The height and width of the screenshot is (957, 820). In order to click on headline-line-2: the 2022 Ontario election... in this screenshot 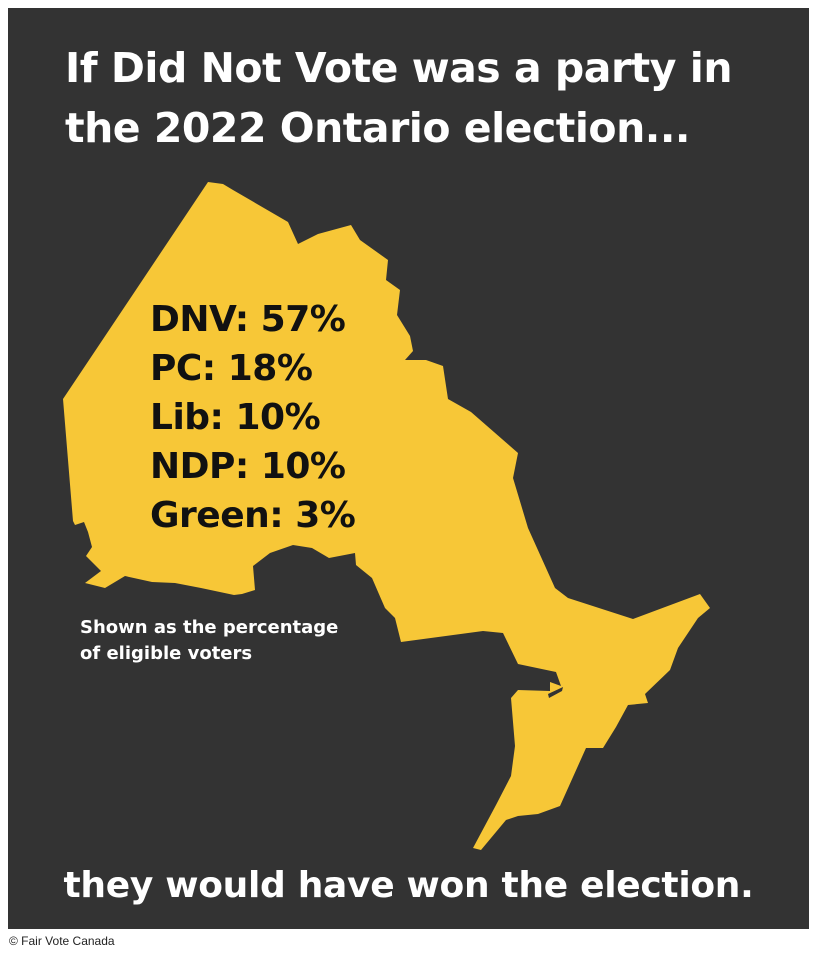, I will do `click(377, 128)`.